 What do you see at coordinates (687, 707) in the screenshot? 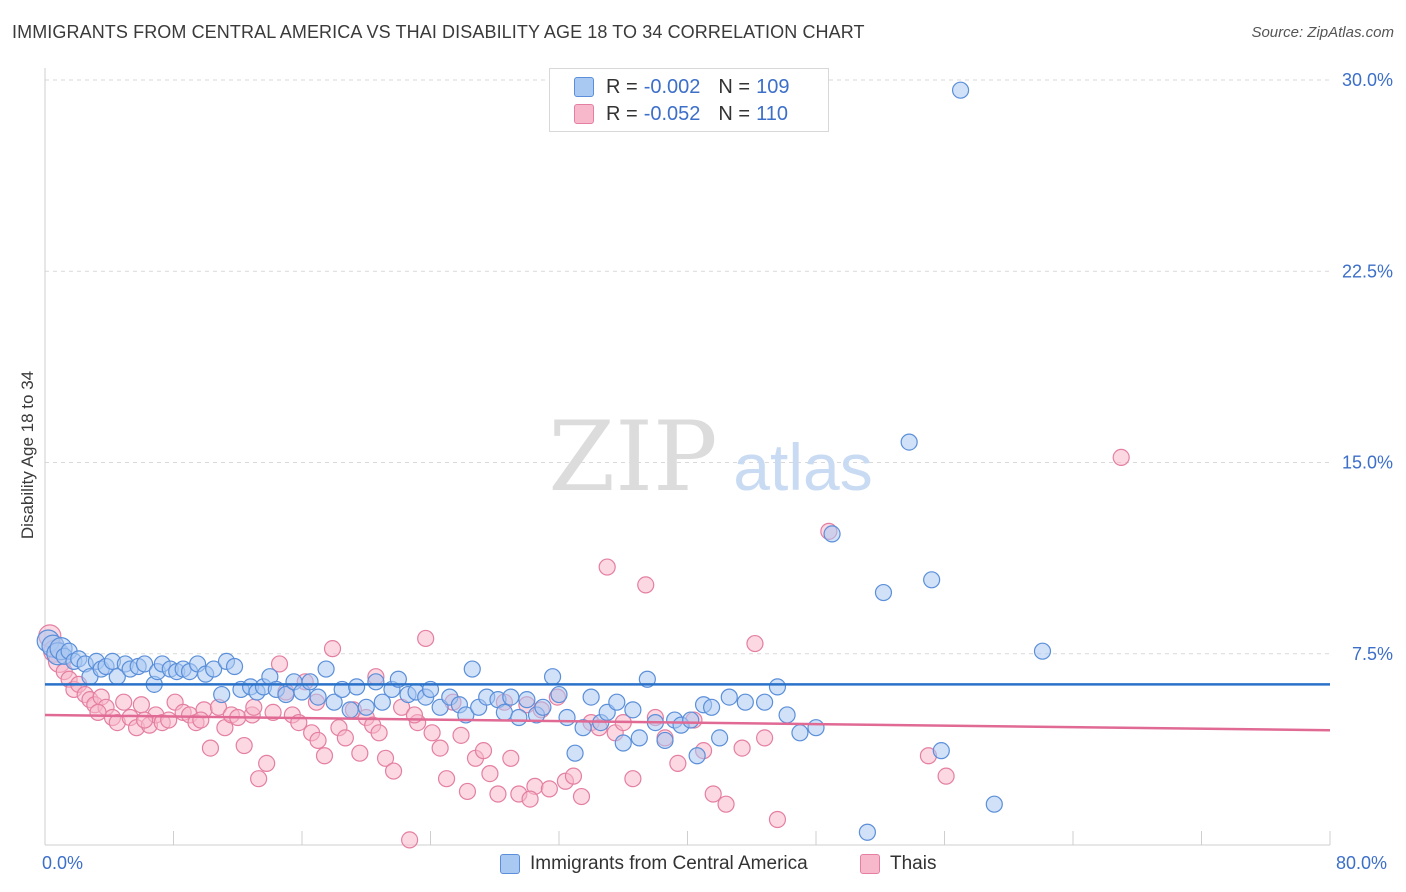
I see `trend-lines` at bounding box center [687, 707].